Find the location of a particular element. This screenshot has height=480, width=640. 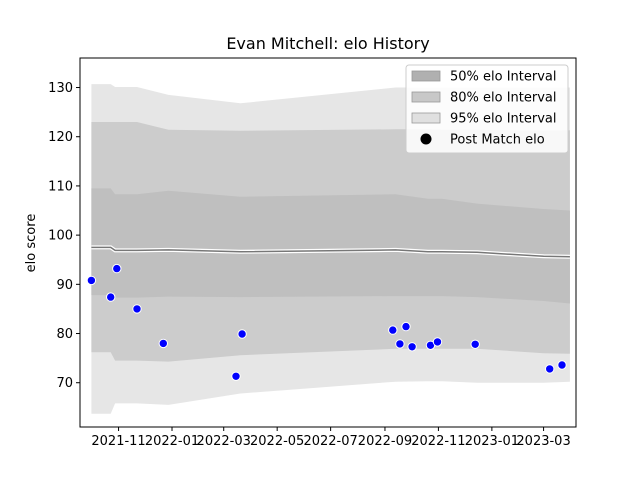

x-tick-label: 2022-07 is located at coordinates (330, 441).